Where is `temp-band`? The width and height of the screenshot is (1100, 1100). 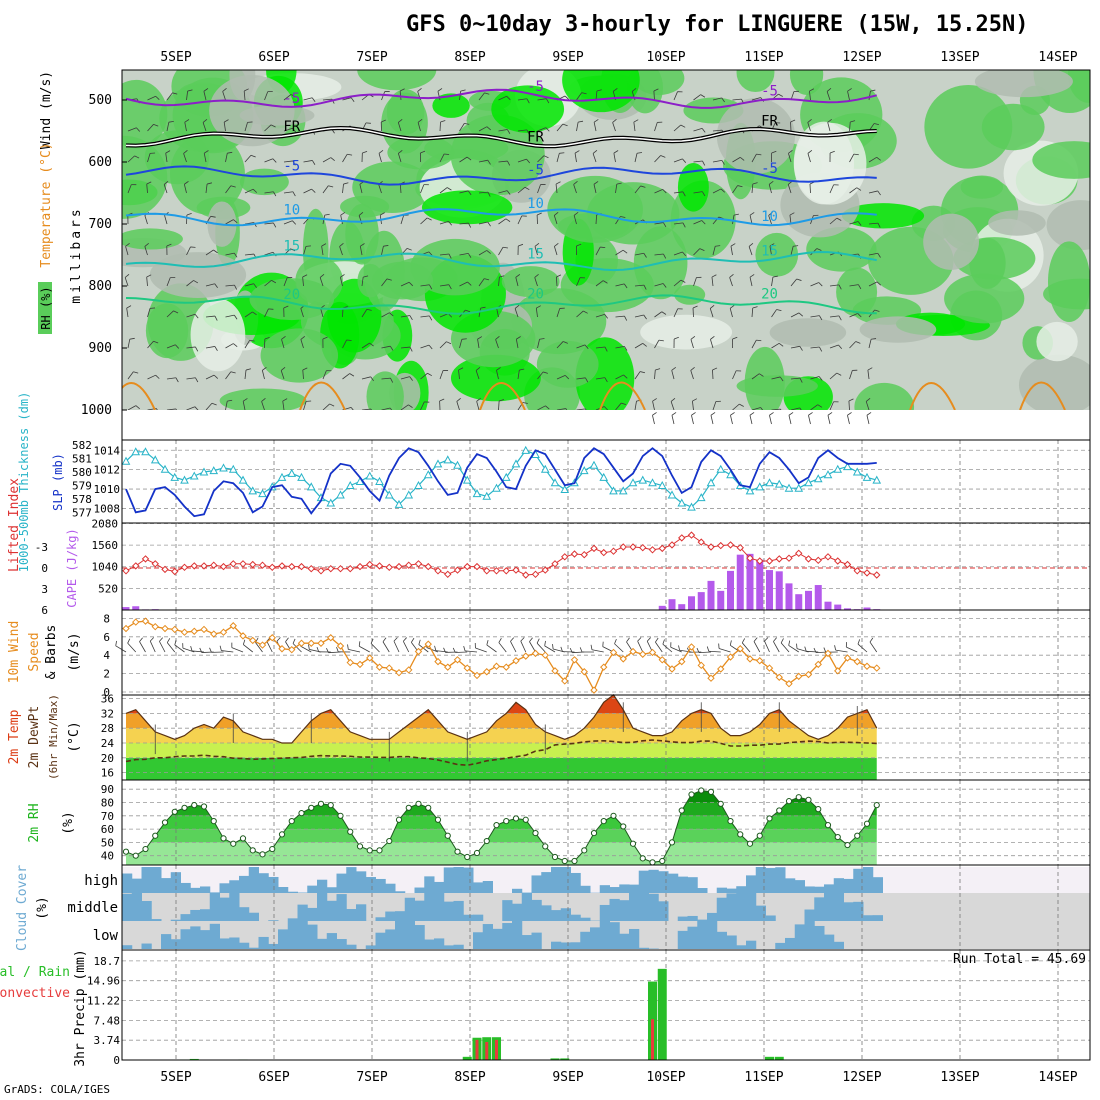 temp-band is located at coordinates (501, 735).